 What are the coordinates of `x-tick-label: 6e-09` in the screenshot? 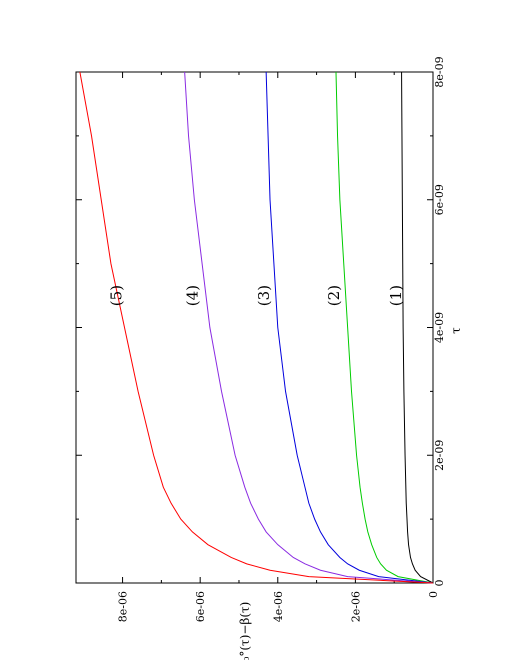 It's located at (439, 199).